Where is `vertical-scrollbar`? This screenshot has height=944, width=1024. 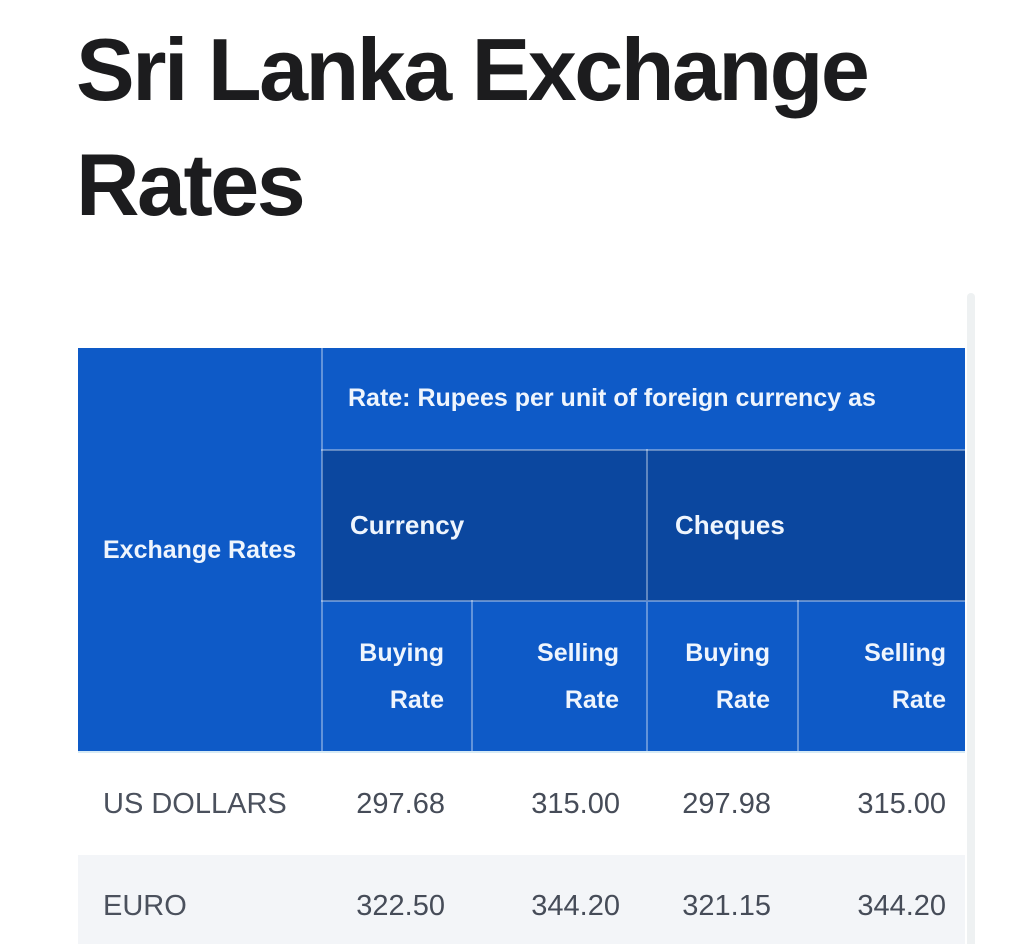 vertical-scrollbar is located at coordinates (971, 618).